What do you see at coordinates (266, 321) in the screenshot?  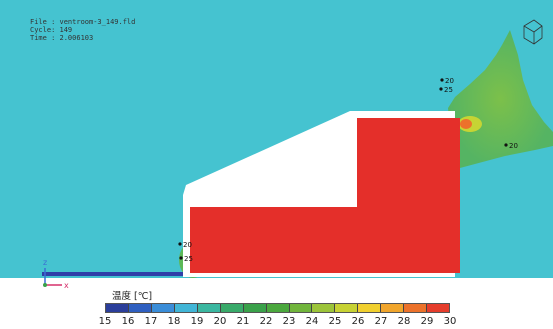 I see `legend-tick-label: 22` at bounding box center [266, 321].